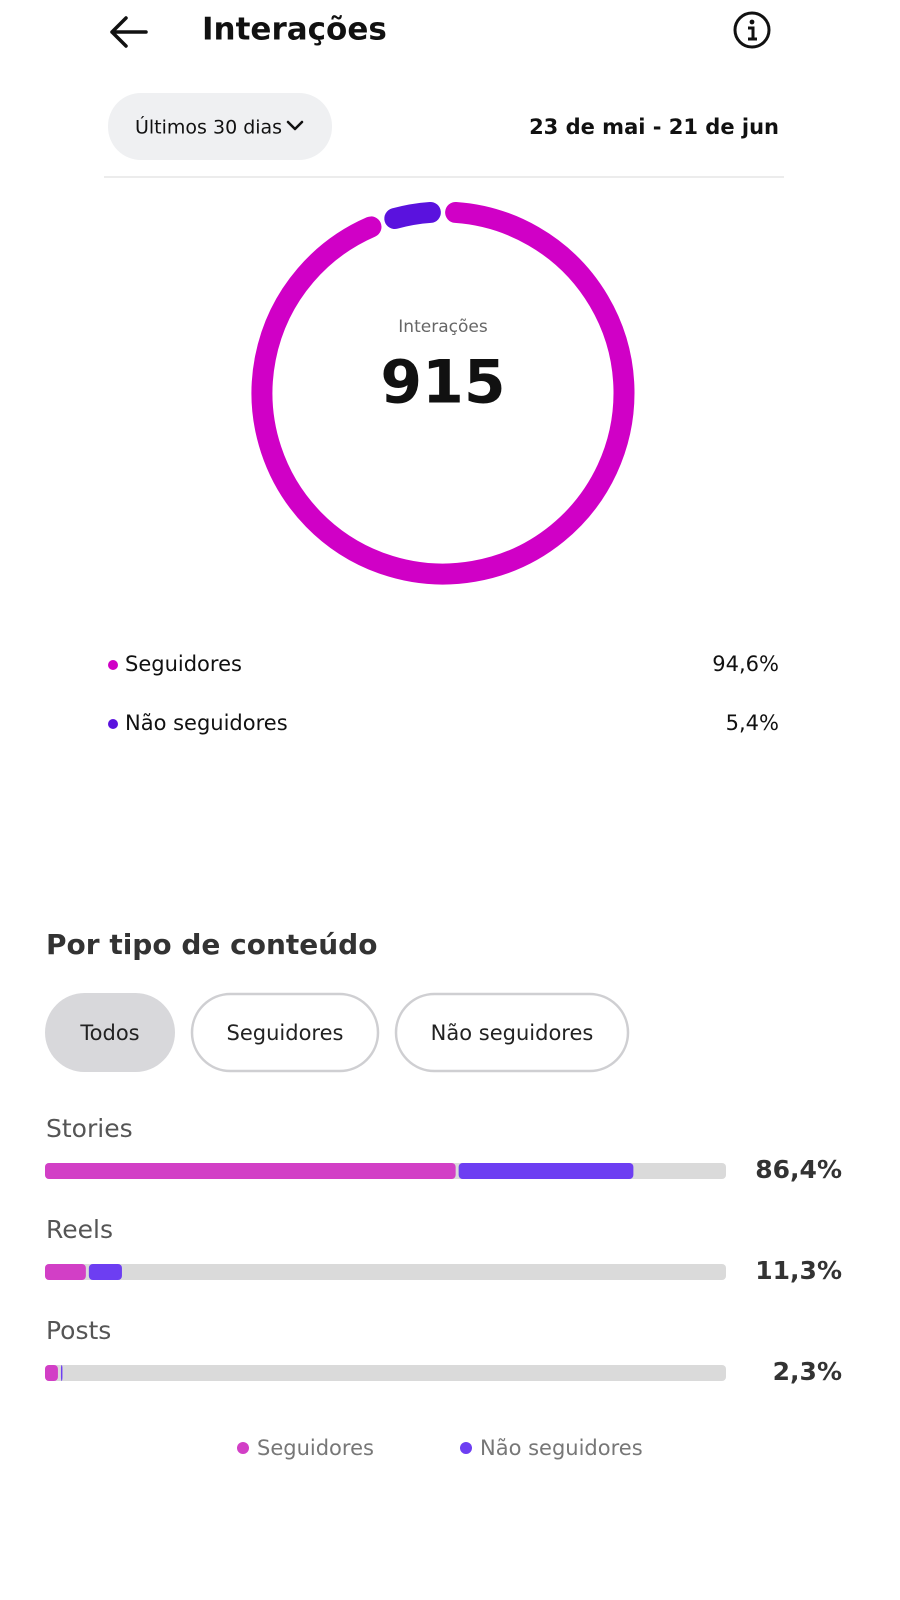  I want to click on tab-label: Todos, so click(109, 1033).